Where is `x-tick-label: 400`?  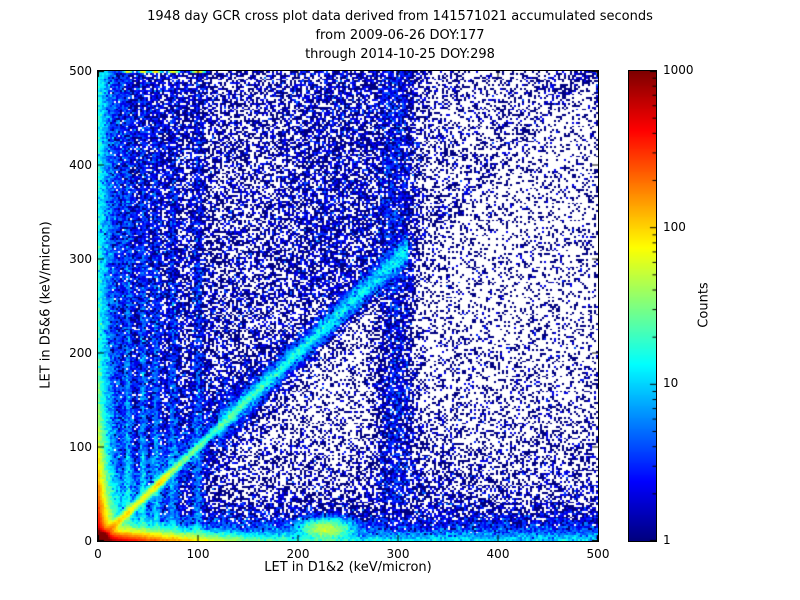 x-tick-label: 400 is located at coordinates (498, 554).